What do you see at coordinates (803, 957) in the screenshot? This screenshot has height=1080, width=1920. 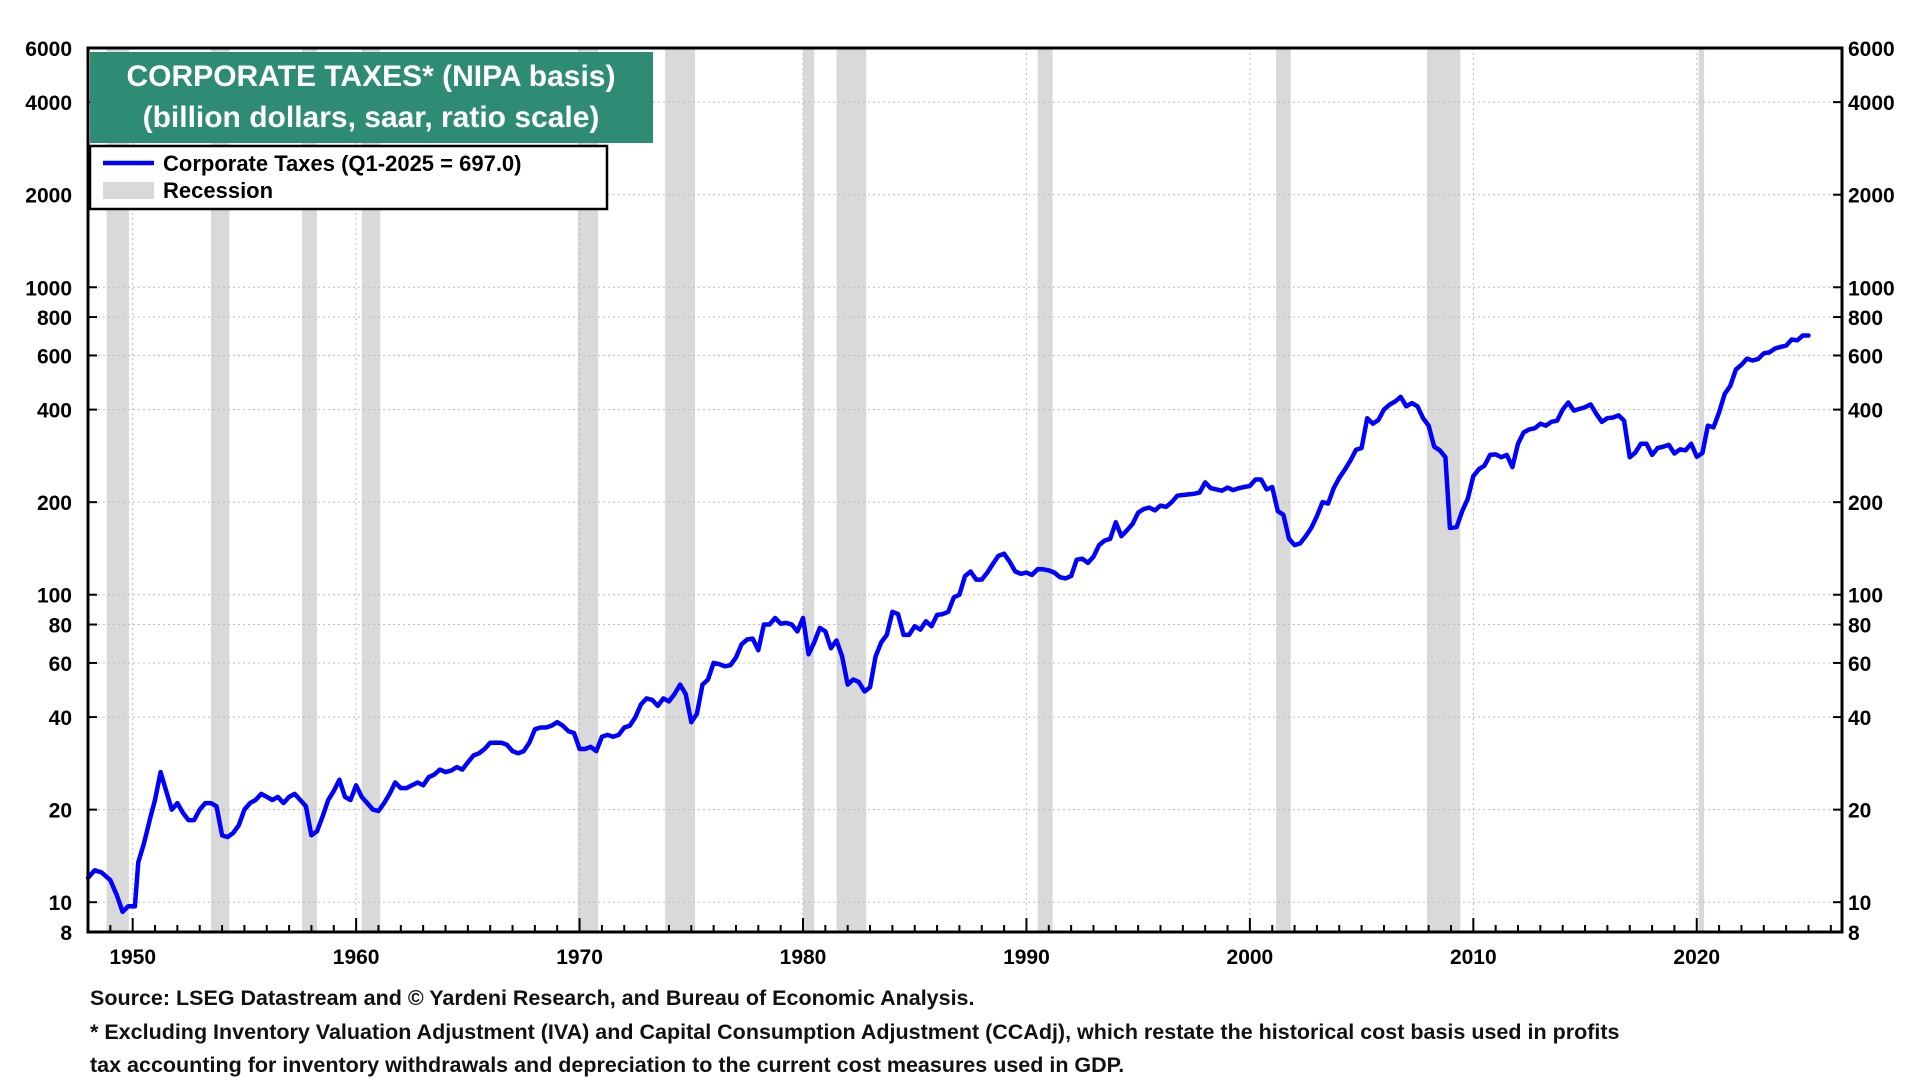 I see `x-tick-label-1980: 1980` at bounding box center [803, 957].